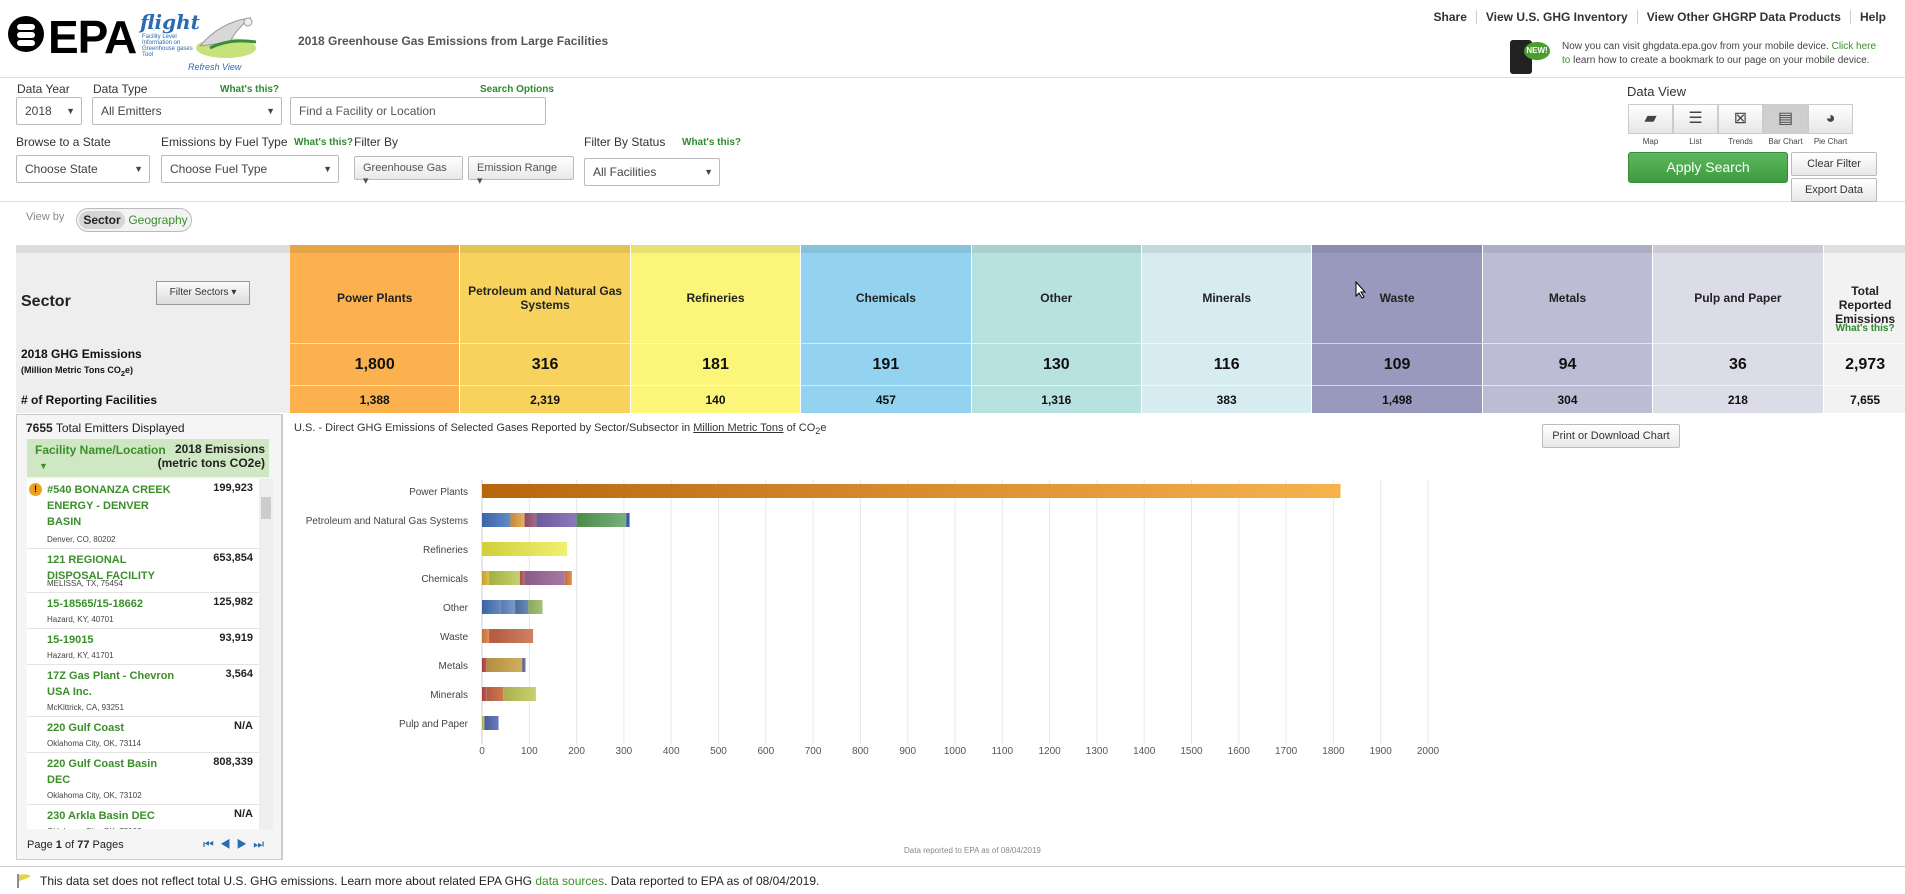  I want to click on clear-filter-button: Clear Filter, so click(1834, 164).